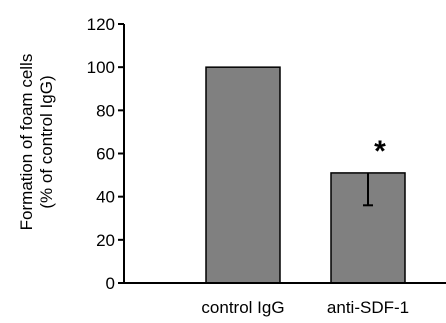 The width and height of the screenshot is (446, 323). I want to click on significance-marker-1: *, so click(380, 151).